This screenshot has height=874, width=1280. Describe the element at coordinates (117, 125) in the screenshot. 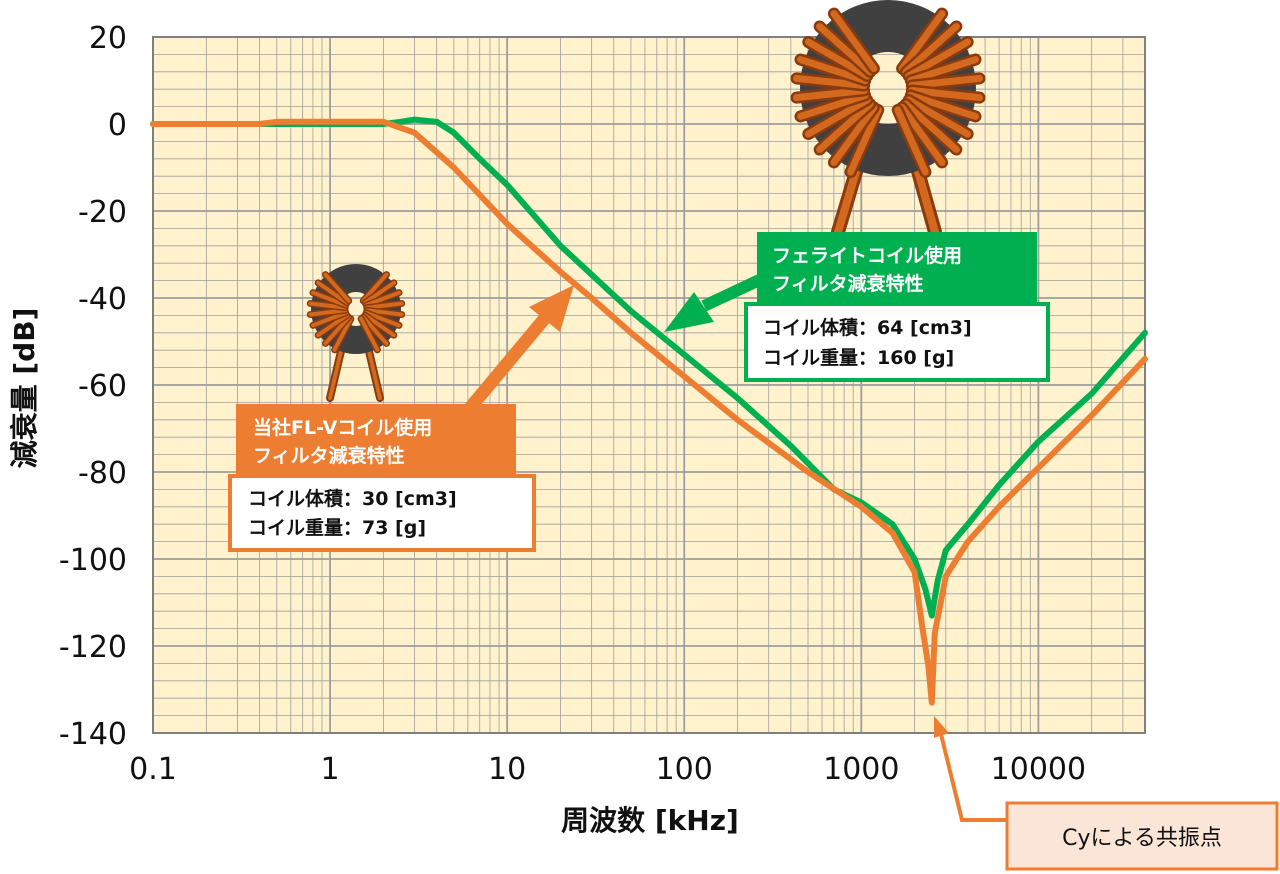

I see `y-tick-label: 0` at that location.